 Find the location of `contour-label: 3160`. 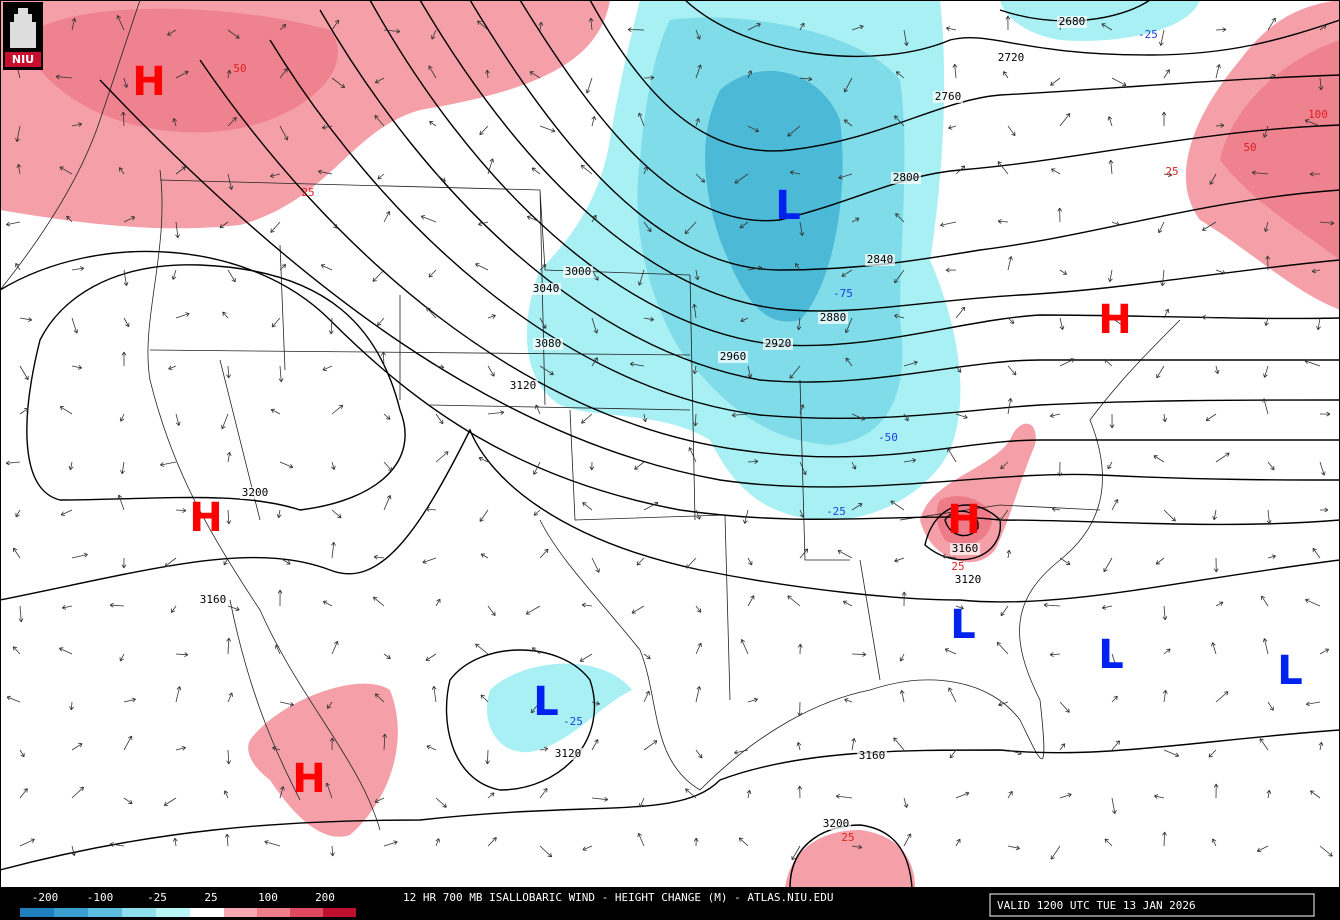

contour-label: 3160 is located at coordinates (872, 755).